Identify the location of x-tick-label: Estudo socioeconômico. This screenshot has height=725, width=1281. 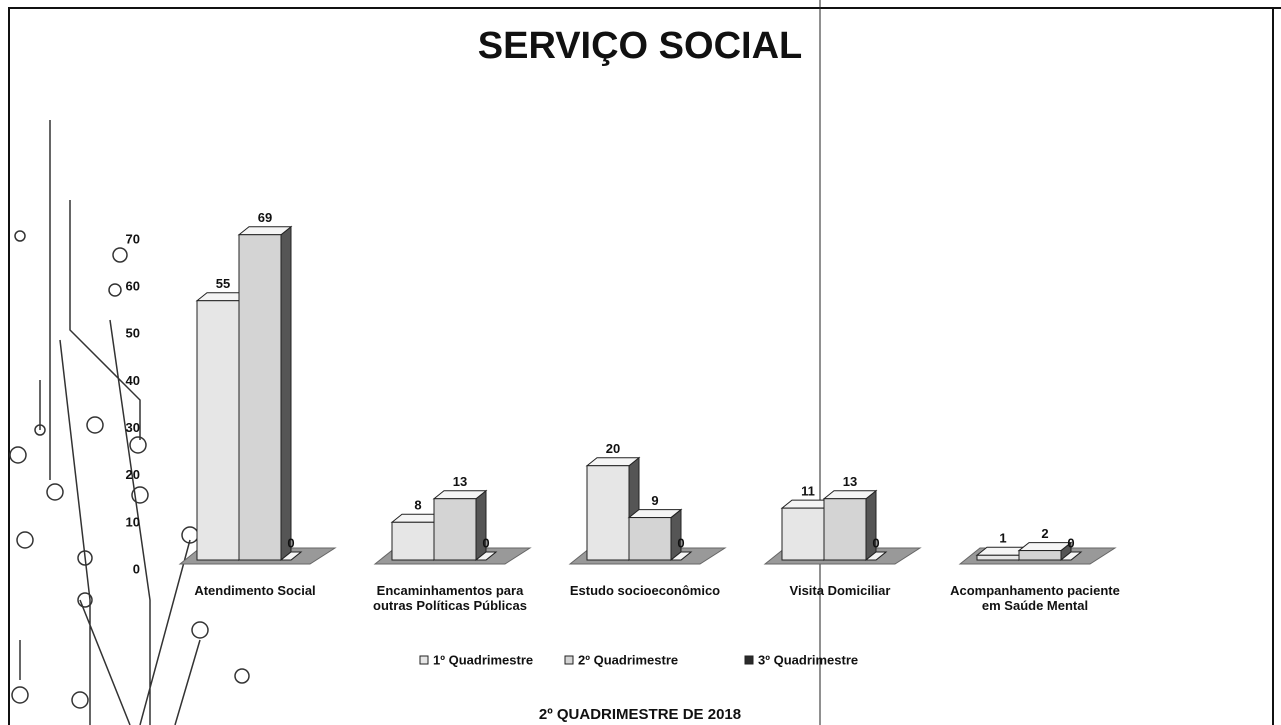
(645, 590).